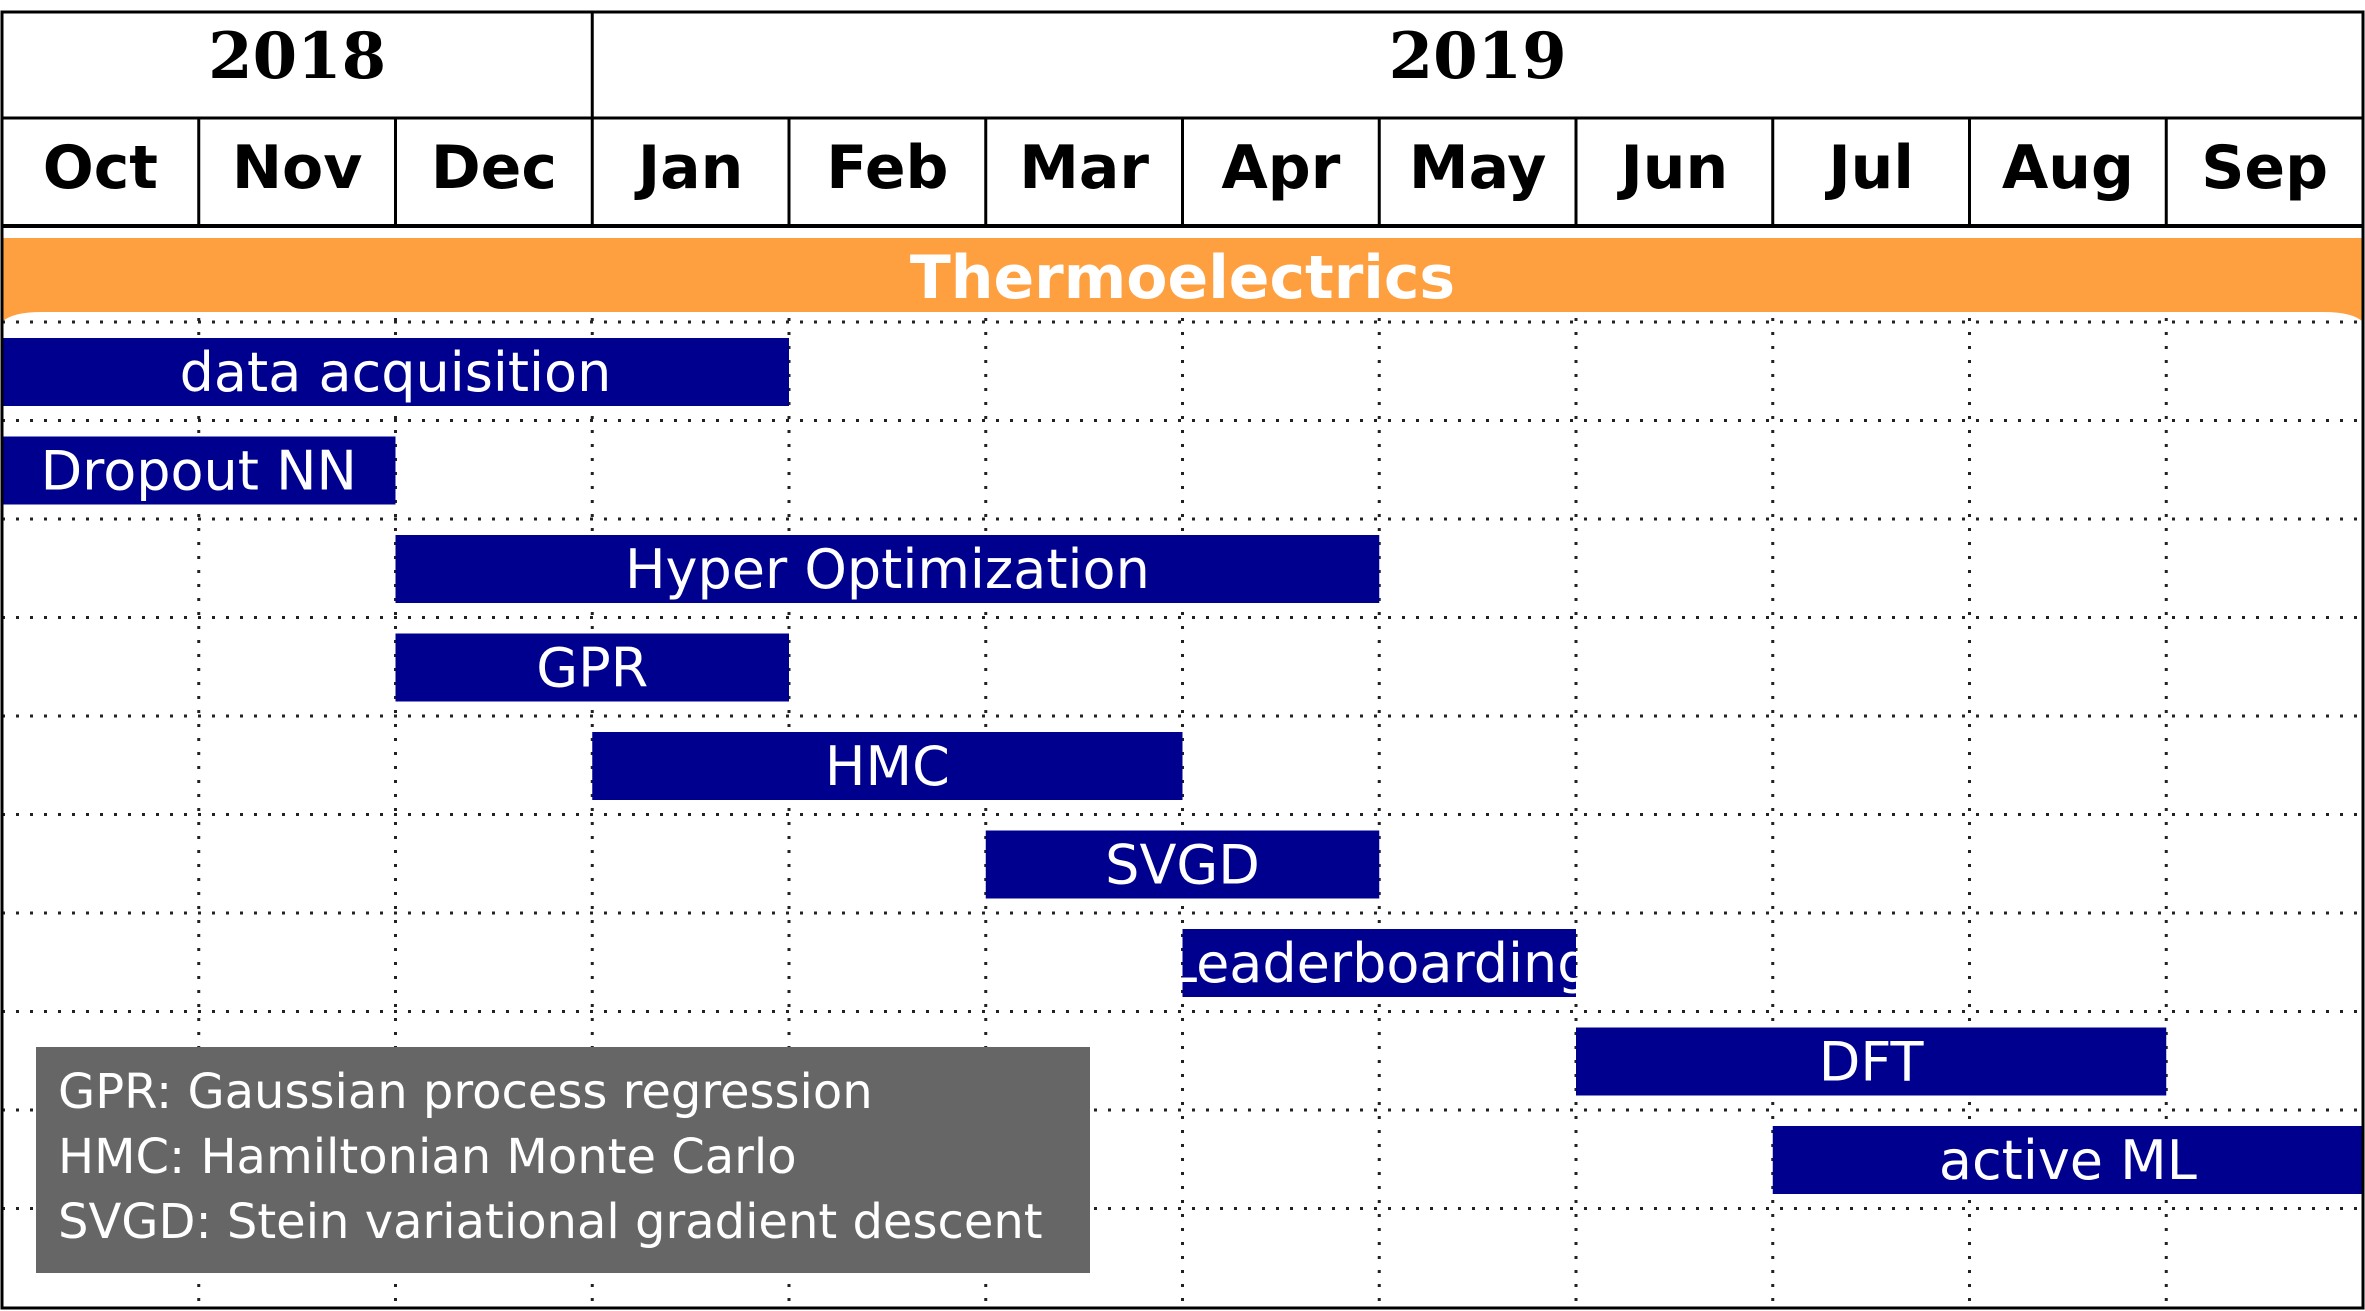 The width and height of the screenshot is (2365, 1311). I want to click on task-label: HMC, so click(887, 766).